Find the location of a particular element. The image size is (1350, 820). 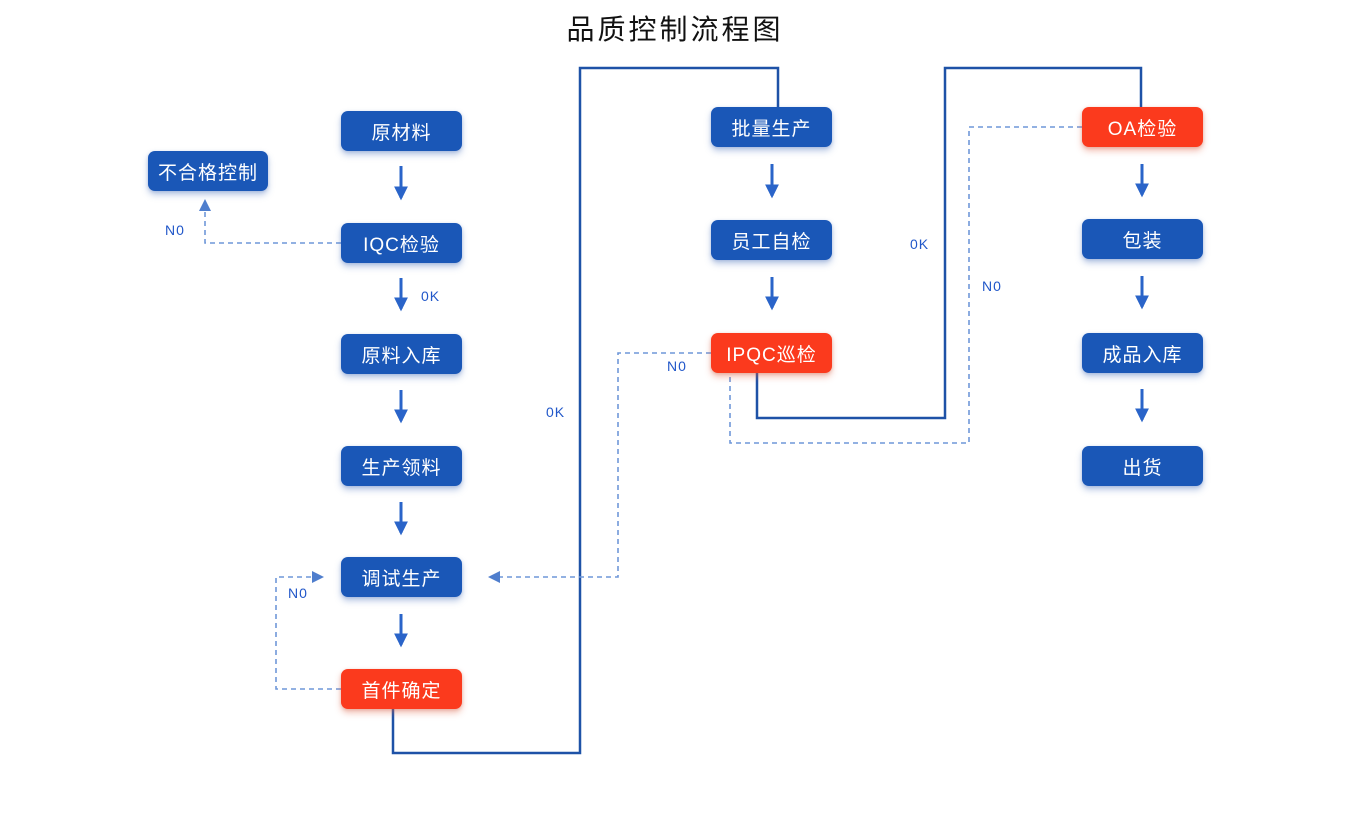

node-material-warehousing: 原料入库 is located at coordinates (401, 354).